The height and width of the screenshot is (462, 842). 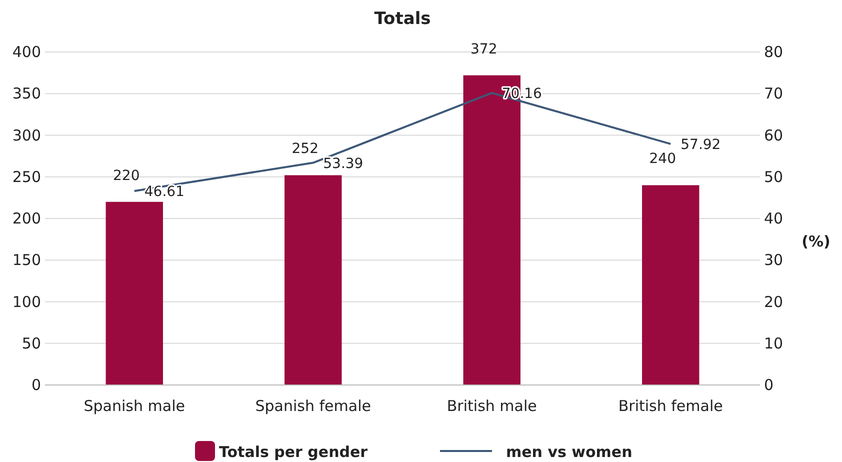 What do you see at coordinates (774, 343) in the screenshot?
I see `y2-tick-label: 10` at bounding box center [774, 343].